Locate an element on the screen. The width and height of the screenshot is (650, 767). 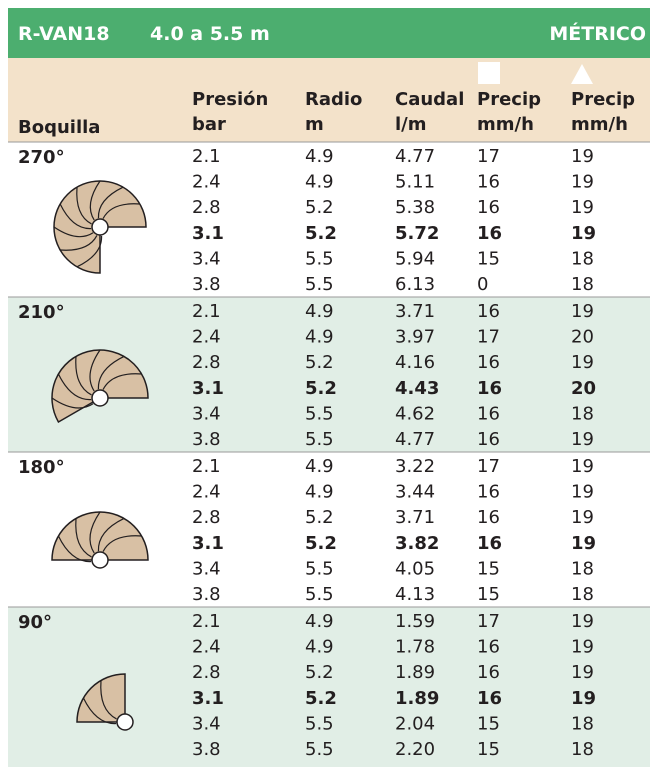
cell: 3.22 is located at coordinates (415, 466).